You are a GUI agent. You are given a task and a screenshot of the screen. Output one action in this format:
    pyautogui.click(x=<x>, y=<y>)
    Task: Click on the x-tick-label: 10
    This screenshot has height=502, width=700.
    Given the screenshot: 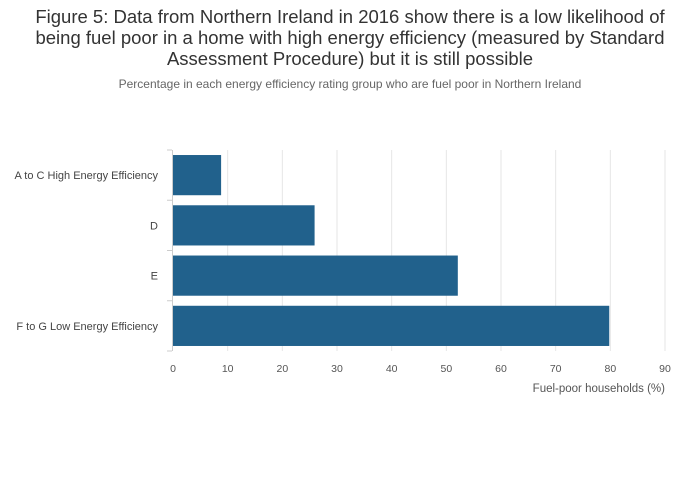 What is the action you would take?
    pyautogui.click(x=228, y=369)
    